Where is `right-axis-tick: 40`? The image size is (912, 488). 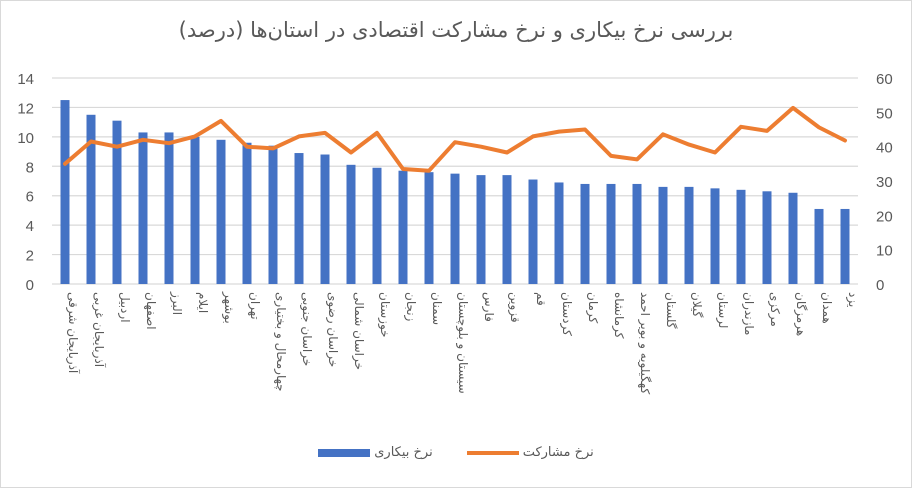
right-axis-tick: 40 is located at coordinates (884, 148).